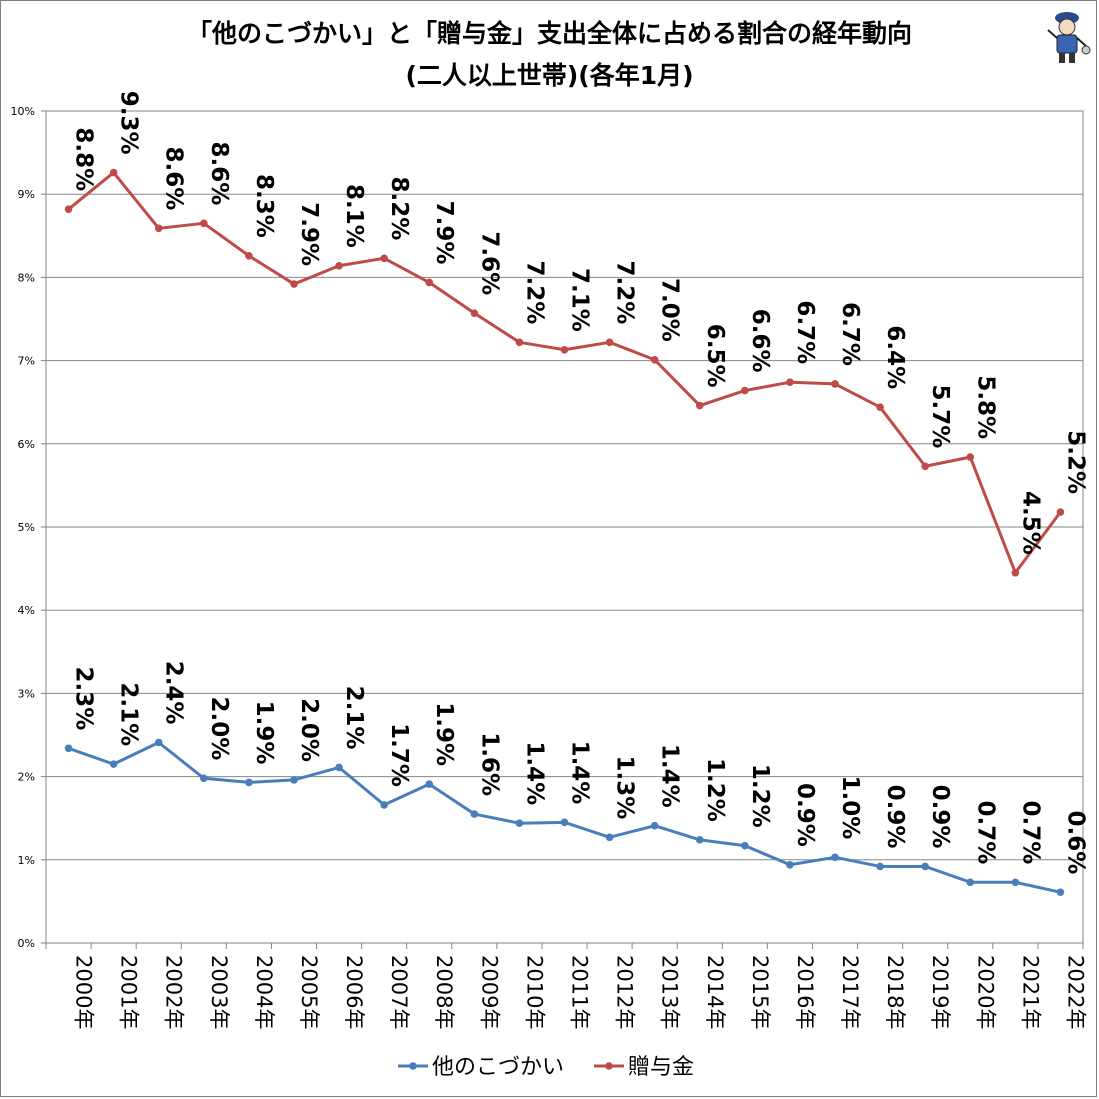 Image resolution: width=1099 pixels, height=1099 pixels. I want to click on y-tick-label: 8%, so click(26, 277).